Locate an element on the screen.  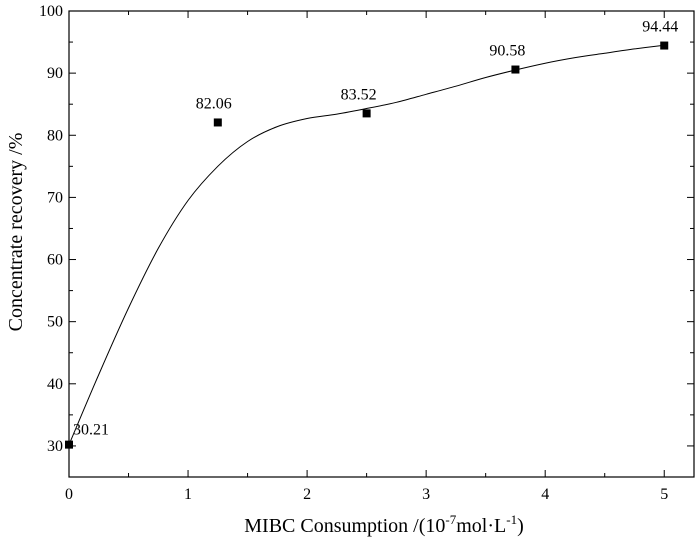
x-tick-label: 4 is located at coordinates (545, 494).